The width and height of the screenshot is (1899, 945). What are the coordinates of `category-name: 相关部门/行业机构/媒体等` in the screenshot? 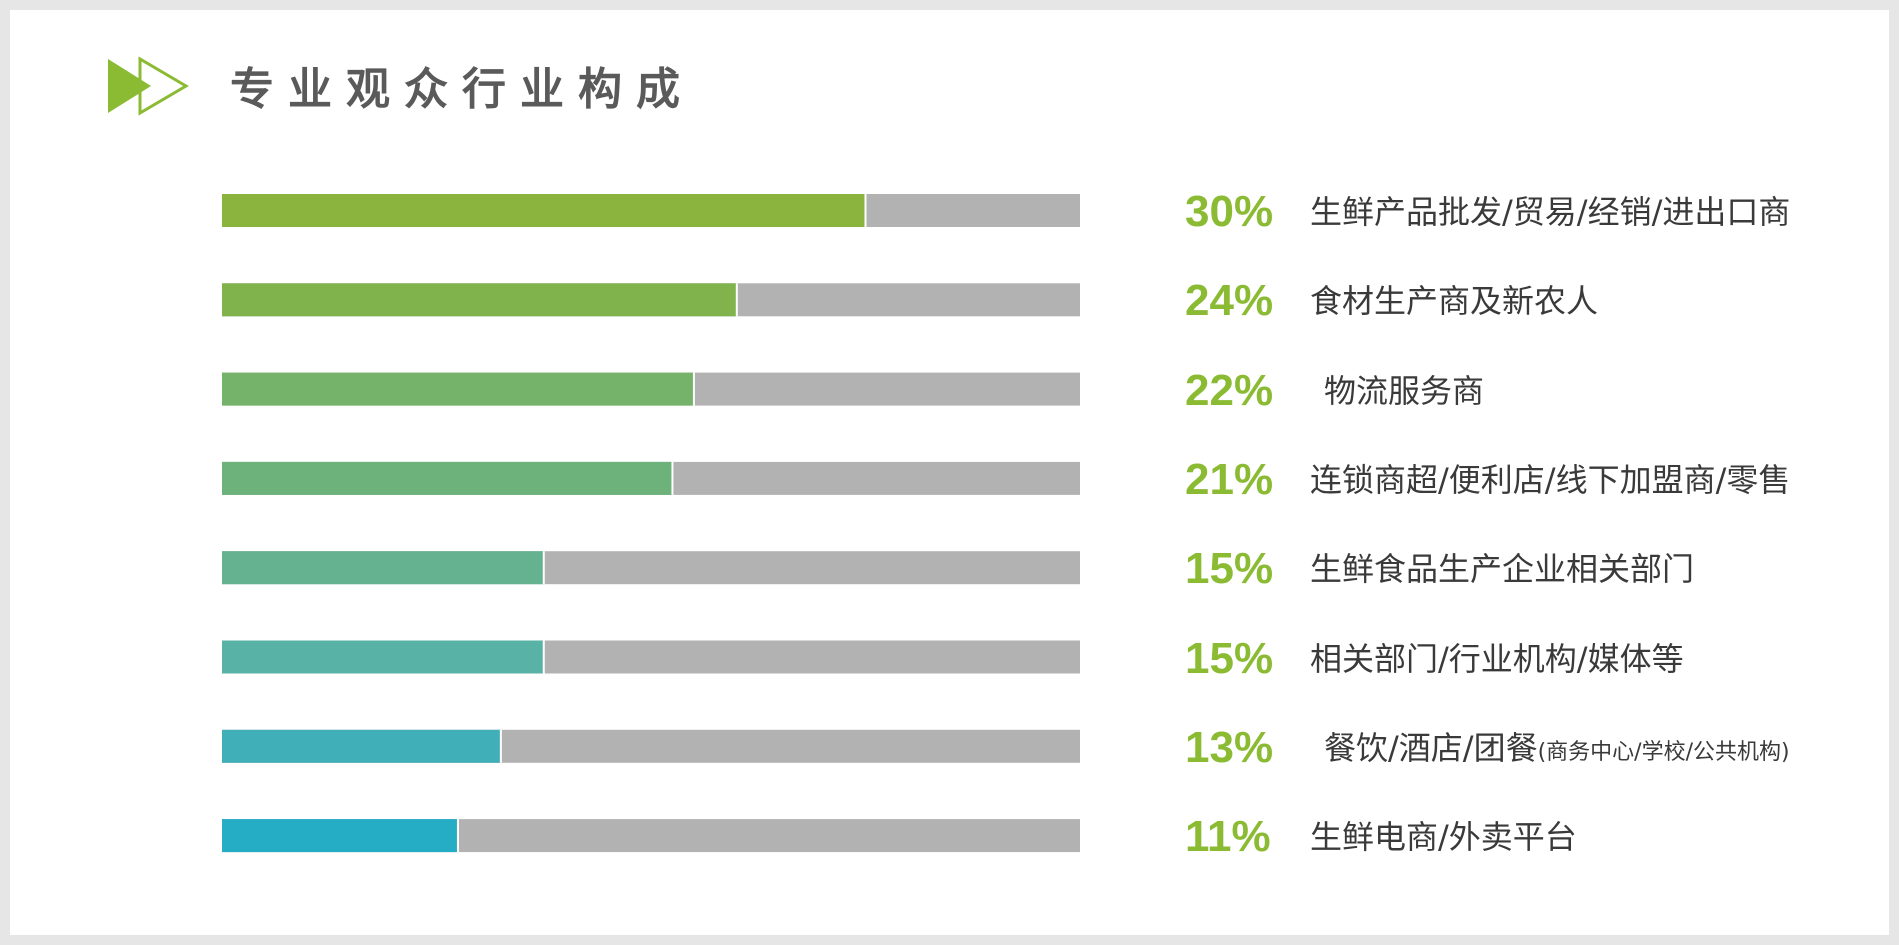 It's located at (1497, 658).